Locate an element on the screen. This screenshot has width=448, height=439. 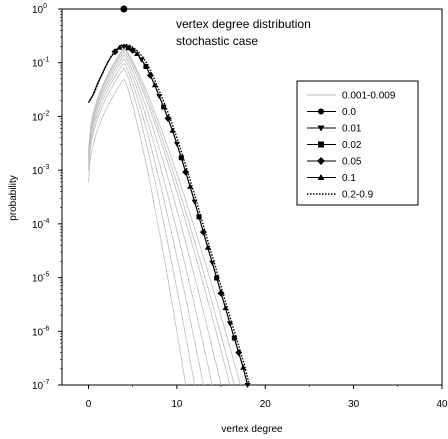
legend-label: 0.01 is located at coordinates (352, 129).